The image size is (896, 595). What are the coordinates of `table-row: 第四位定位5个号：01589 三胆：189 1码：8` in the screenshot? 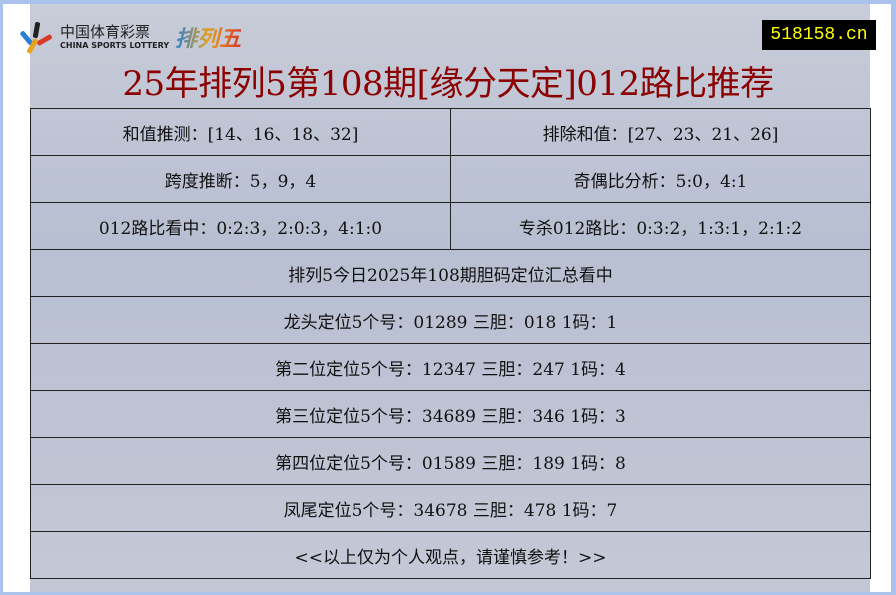 It's located at (450, 461).